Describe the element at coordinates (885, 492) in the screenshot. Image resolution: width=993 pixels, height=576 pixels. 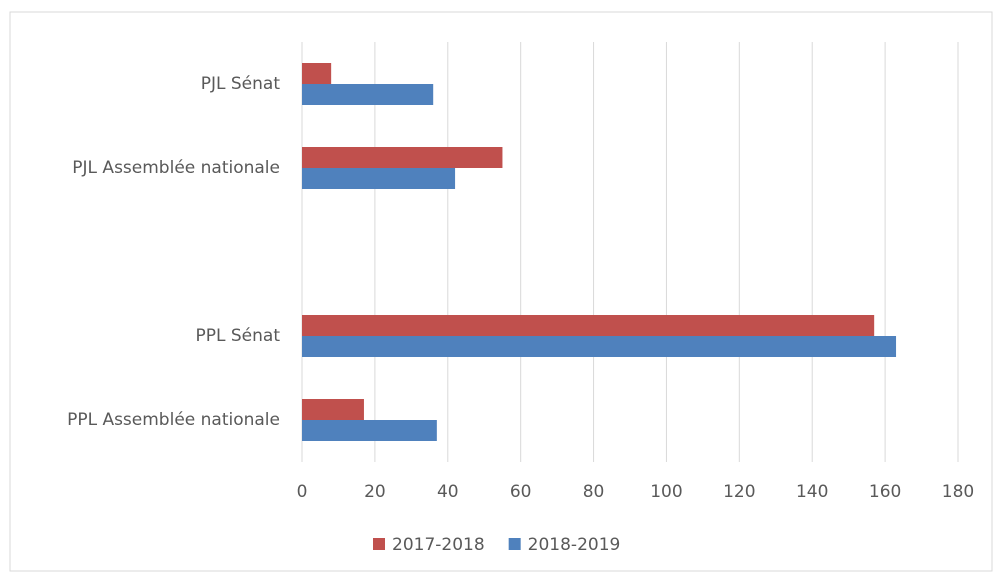
I see `x-tick-label: 160` at that location.